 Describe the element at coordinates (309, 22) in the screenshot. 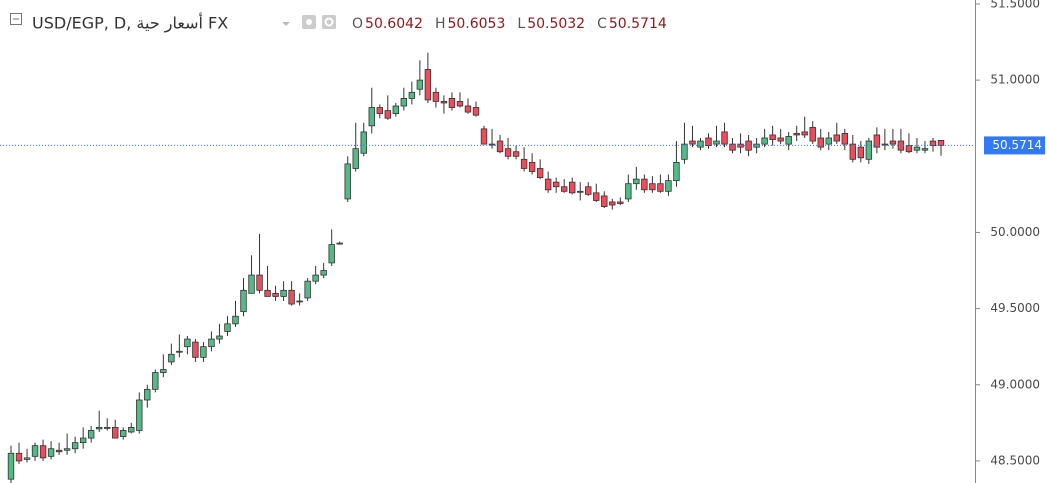

I see `visibility-icon-eye` at that location.